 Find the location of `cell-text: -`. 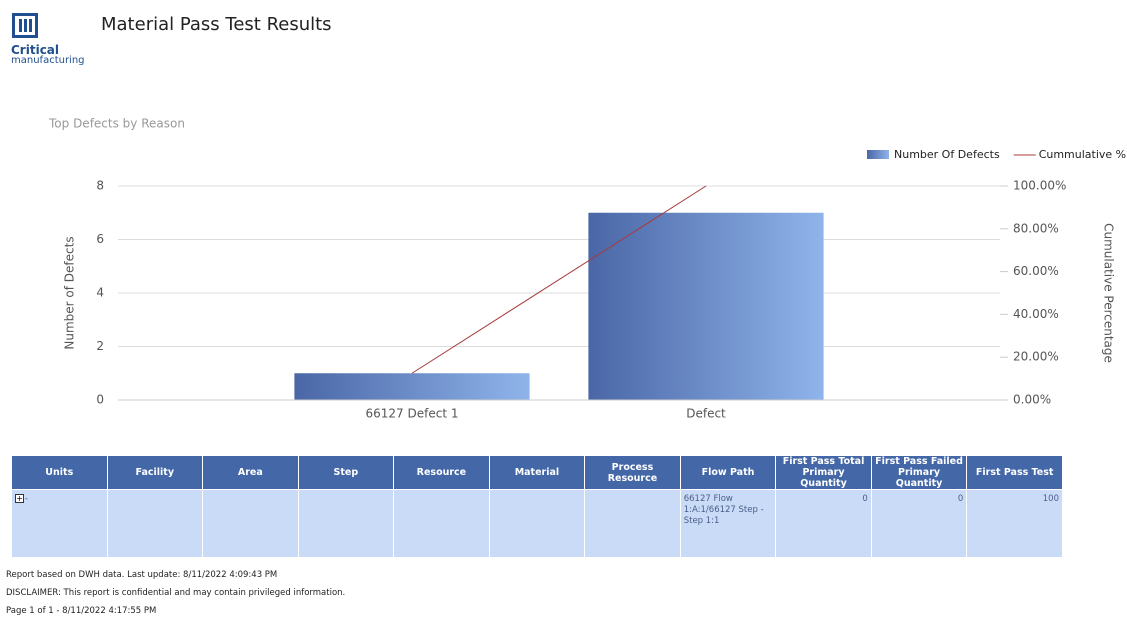

cell-text: - is located at coordinates (27, 499).